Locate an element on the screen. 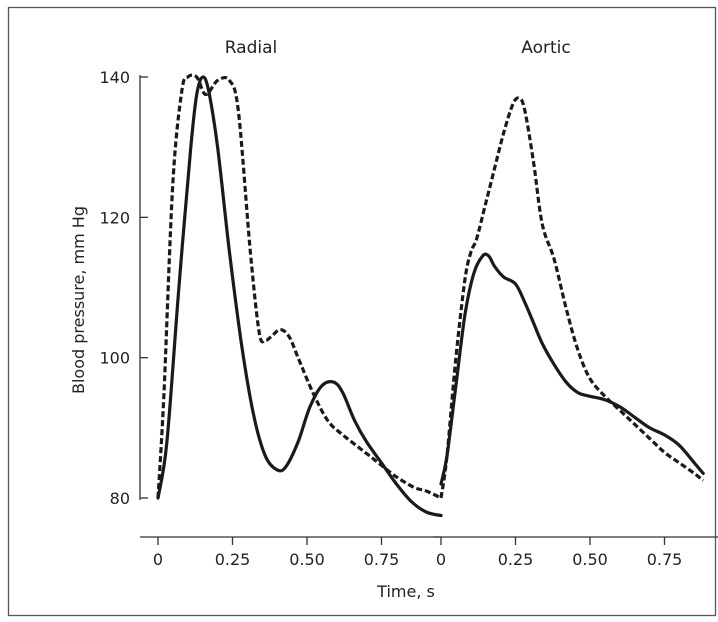  x-axis-label: Time, s is located at coordinates (405, 591).